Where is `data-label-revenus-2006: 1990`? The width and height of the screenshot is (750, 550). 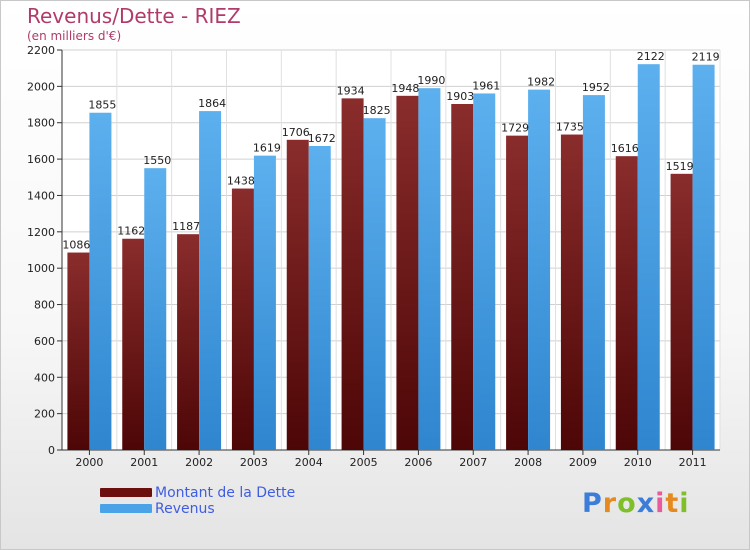
data-label-revenus-2006: 1990 is located at coordinates (431, 80).